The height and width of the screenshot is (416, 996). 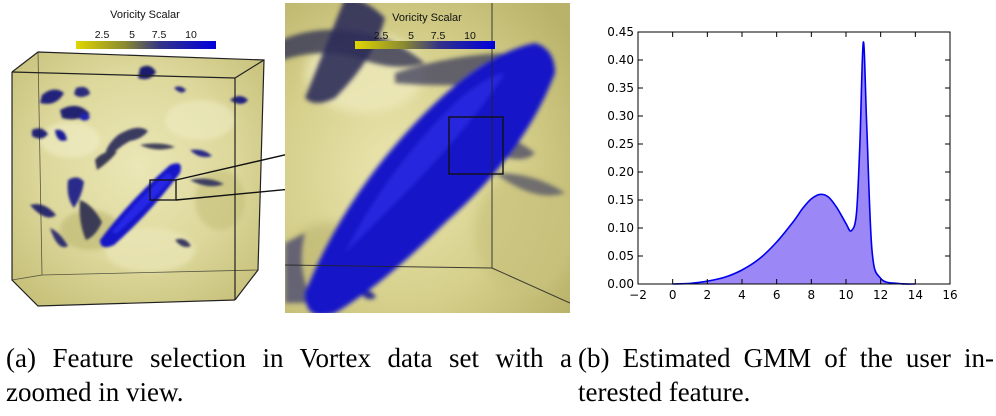 I want to click on zoom-colorbar-title: Voricity Scalar, so click(x=427, y=18).